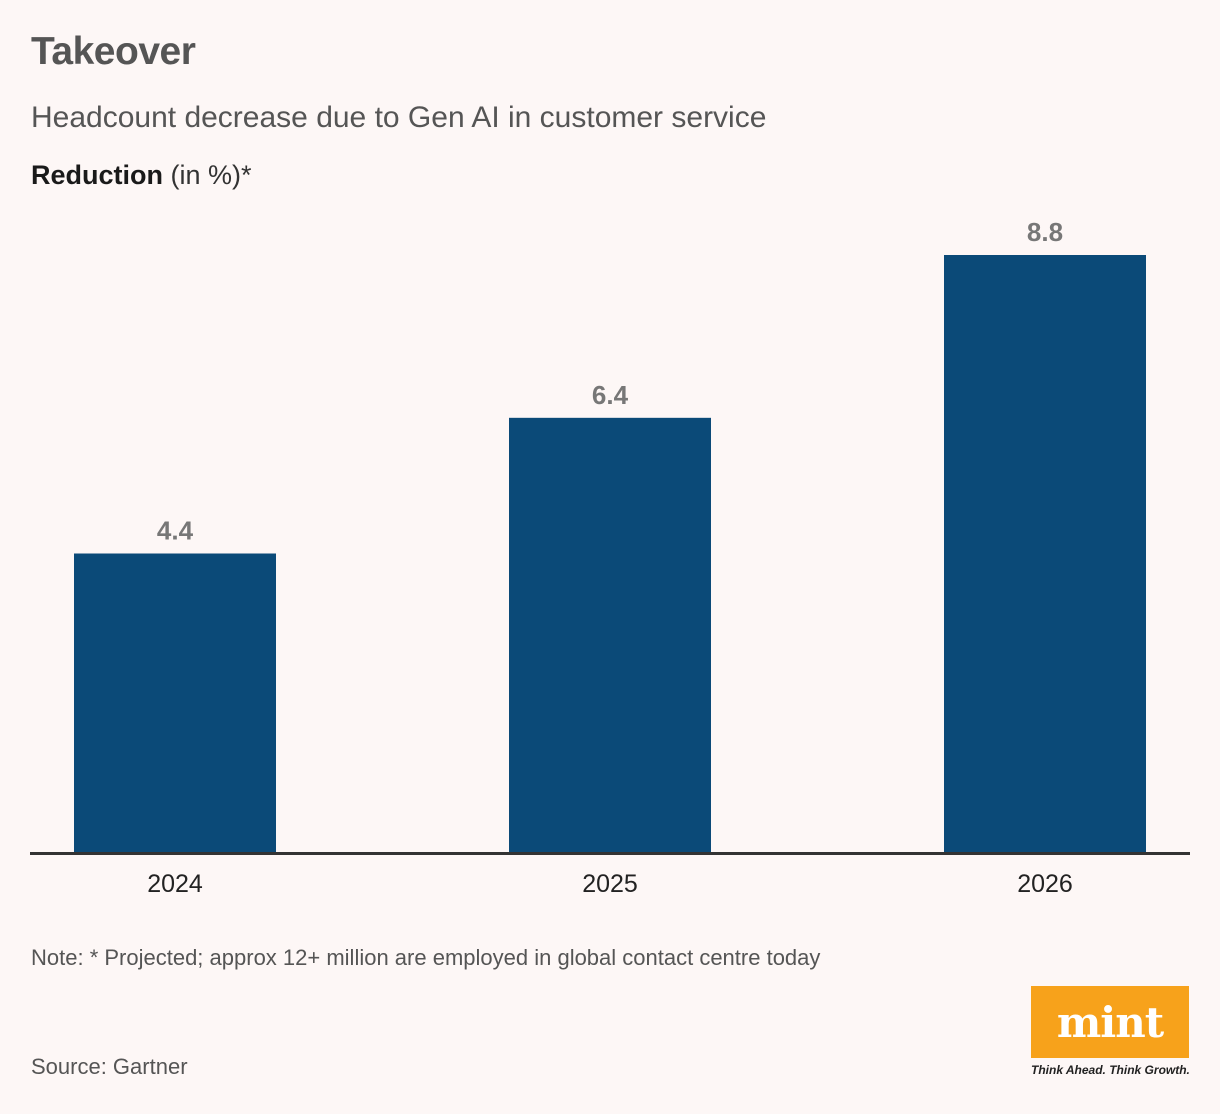  Describe the element at coordinates (610, 395) in the screenshot. I see `data-label-2025: 6.4` at that location.